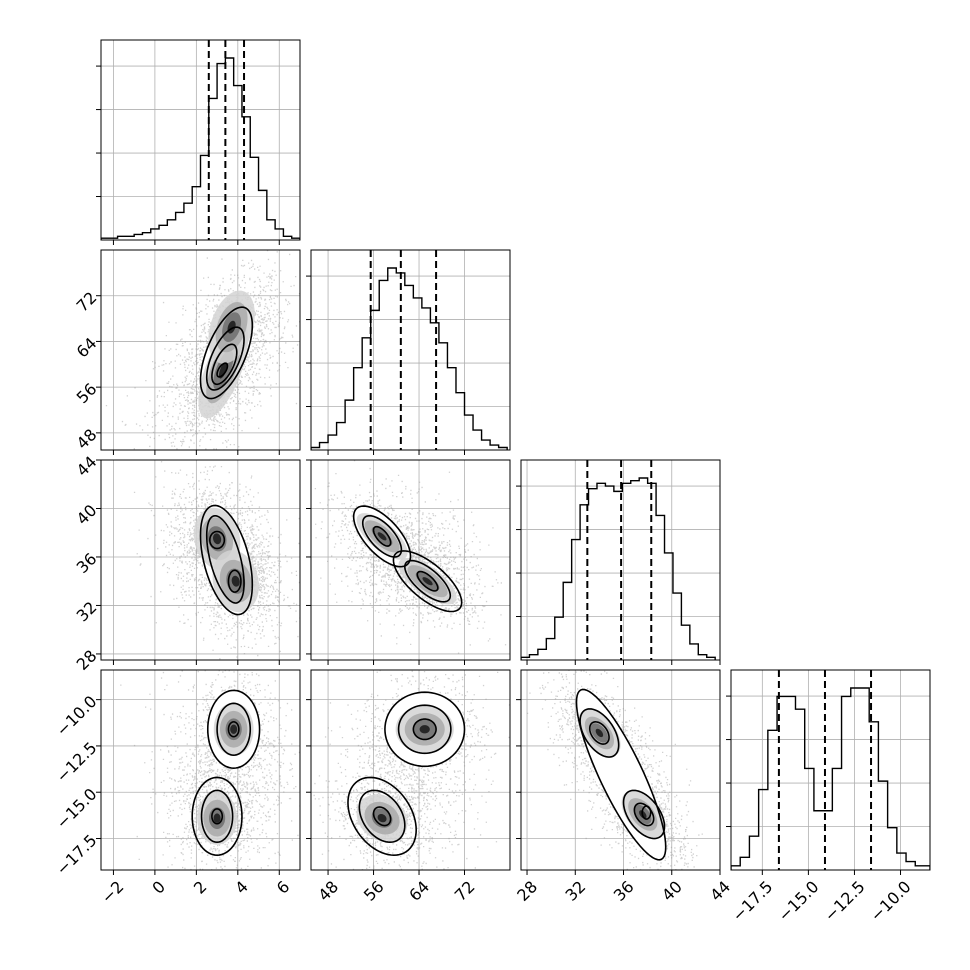 Image resolution: width=970 pixels, height=970 pixels. Describe the element at coordinates (76, 808) in the screenshot. I see `y-tick-label: −15.0` at that location.